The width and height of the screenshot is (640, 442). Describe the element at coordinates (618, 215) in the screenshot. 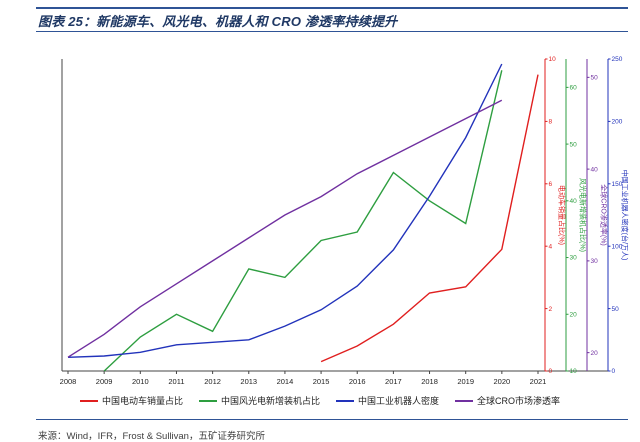

I see `axis-robot: 0 50 100 150 200 250 中国工业机器人密度(台/万人)` at that location.